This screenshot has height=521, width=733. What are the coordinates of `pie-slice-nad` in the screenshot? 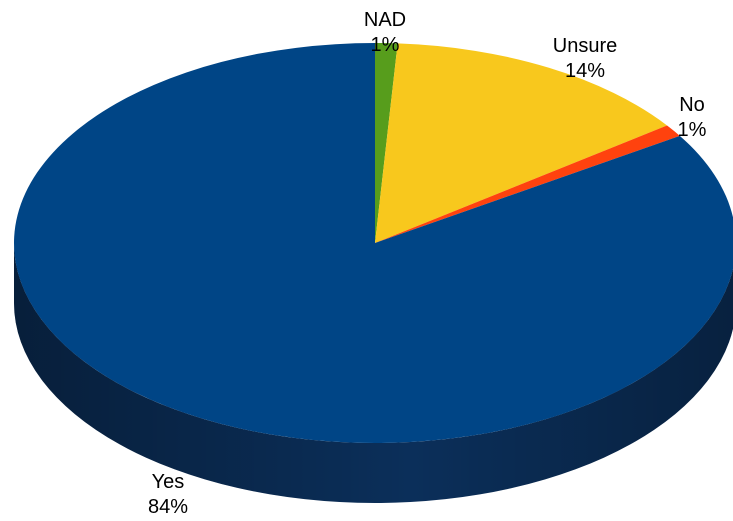 It's located at (386, 143).